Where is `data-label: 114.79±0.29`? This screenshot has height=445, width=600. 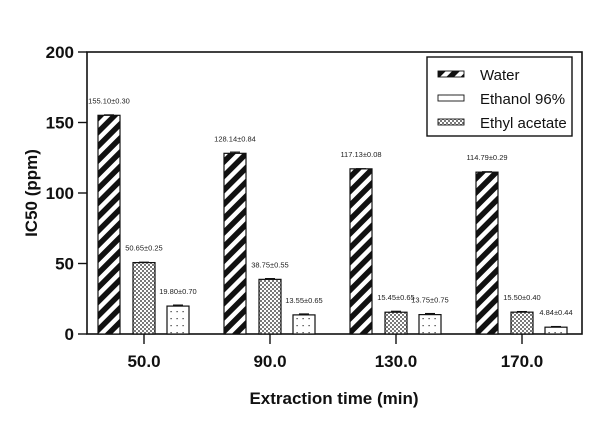 data-label: 114.79±0.29 is located at coordinates (486, 157).